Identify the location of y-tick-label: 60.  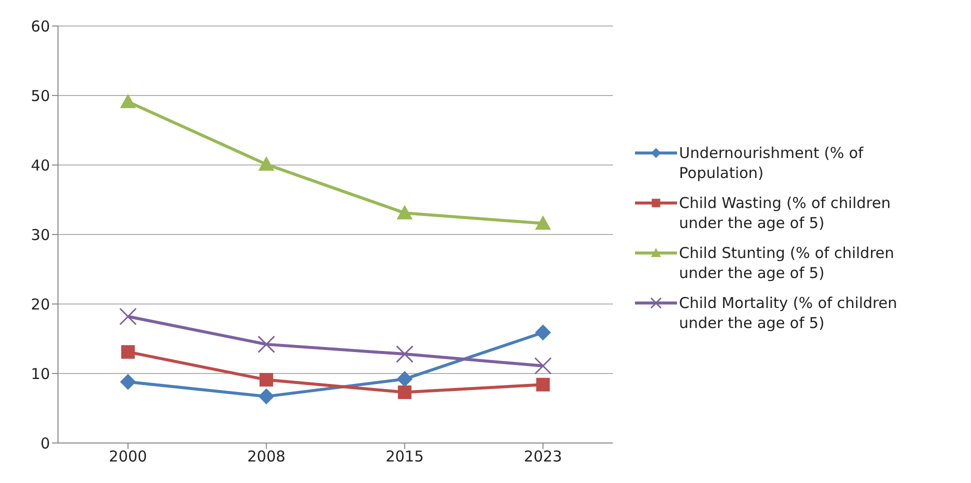
(40, 26).